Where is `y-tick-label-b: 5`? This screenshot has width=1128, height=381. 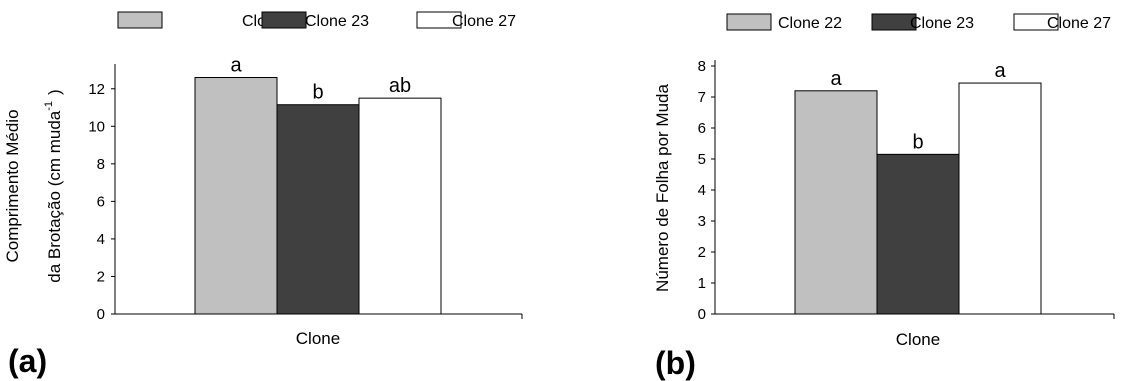 y-tick-label-b: 5 is located at coordinates (702, 159).